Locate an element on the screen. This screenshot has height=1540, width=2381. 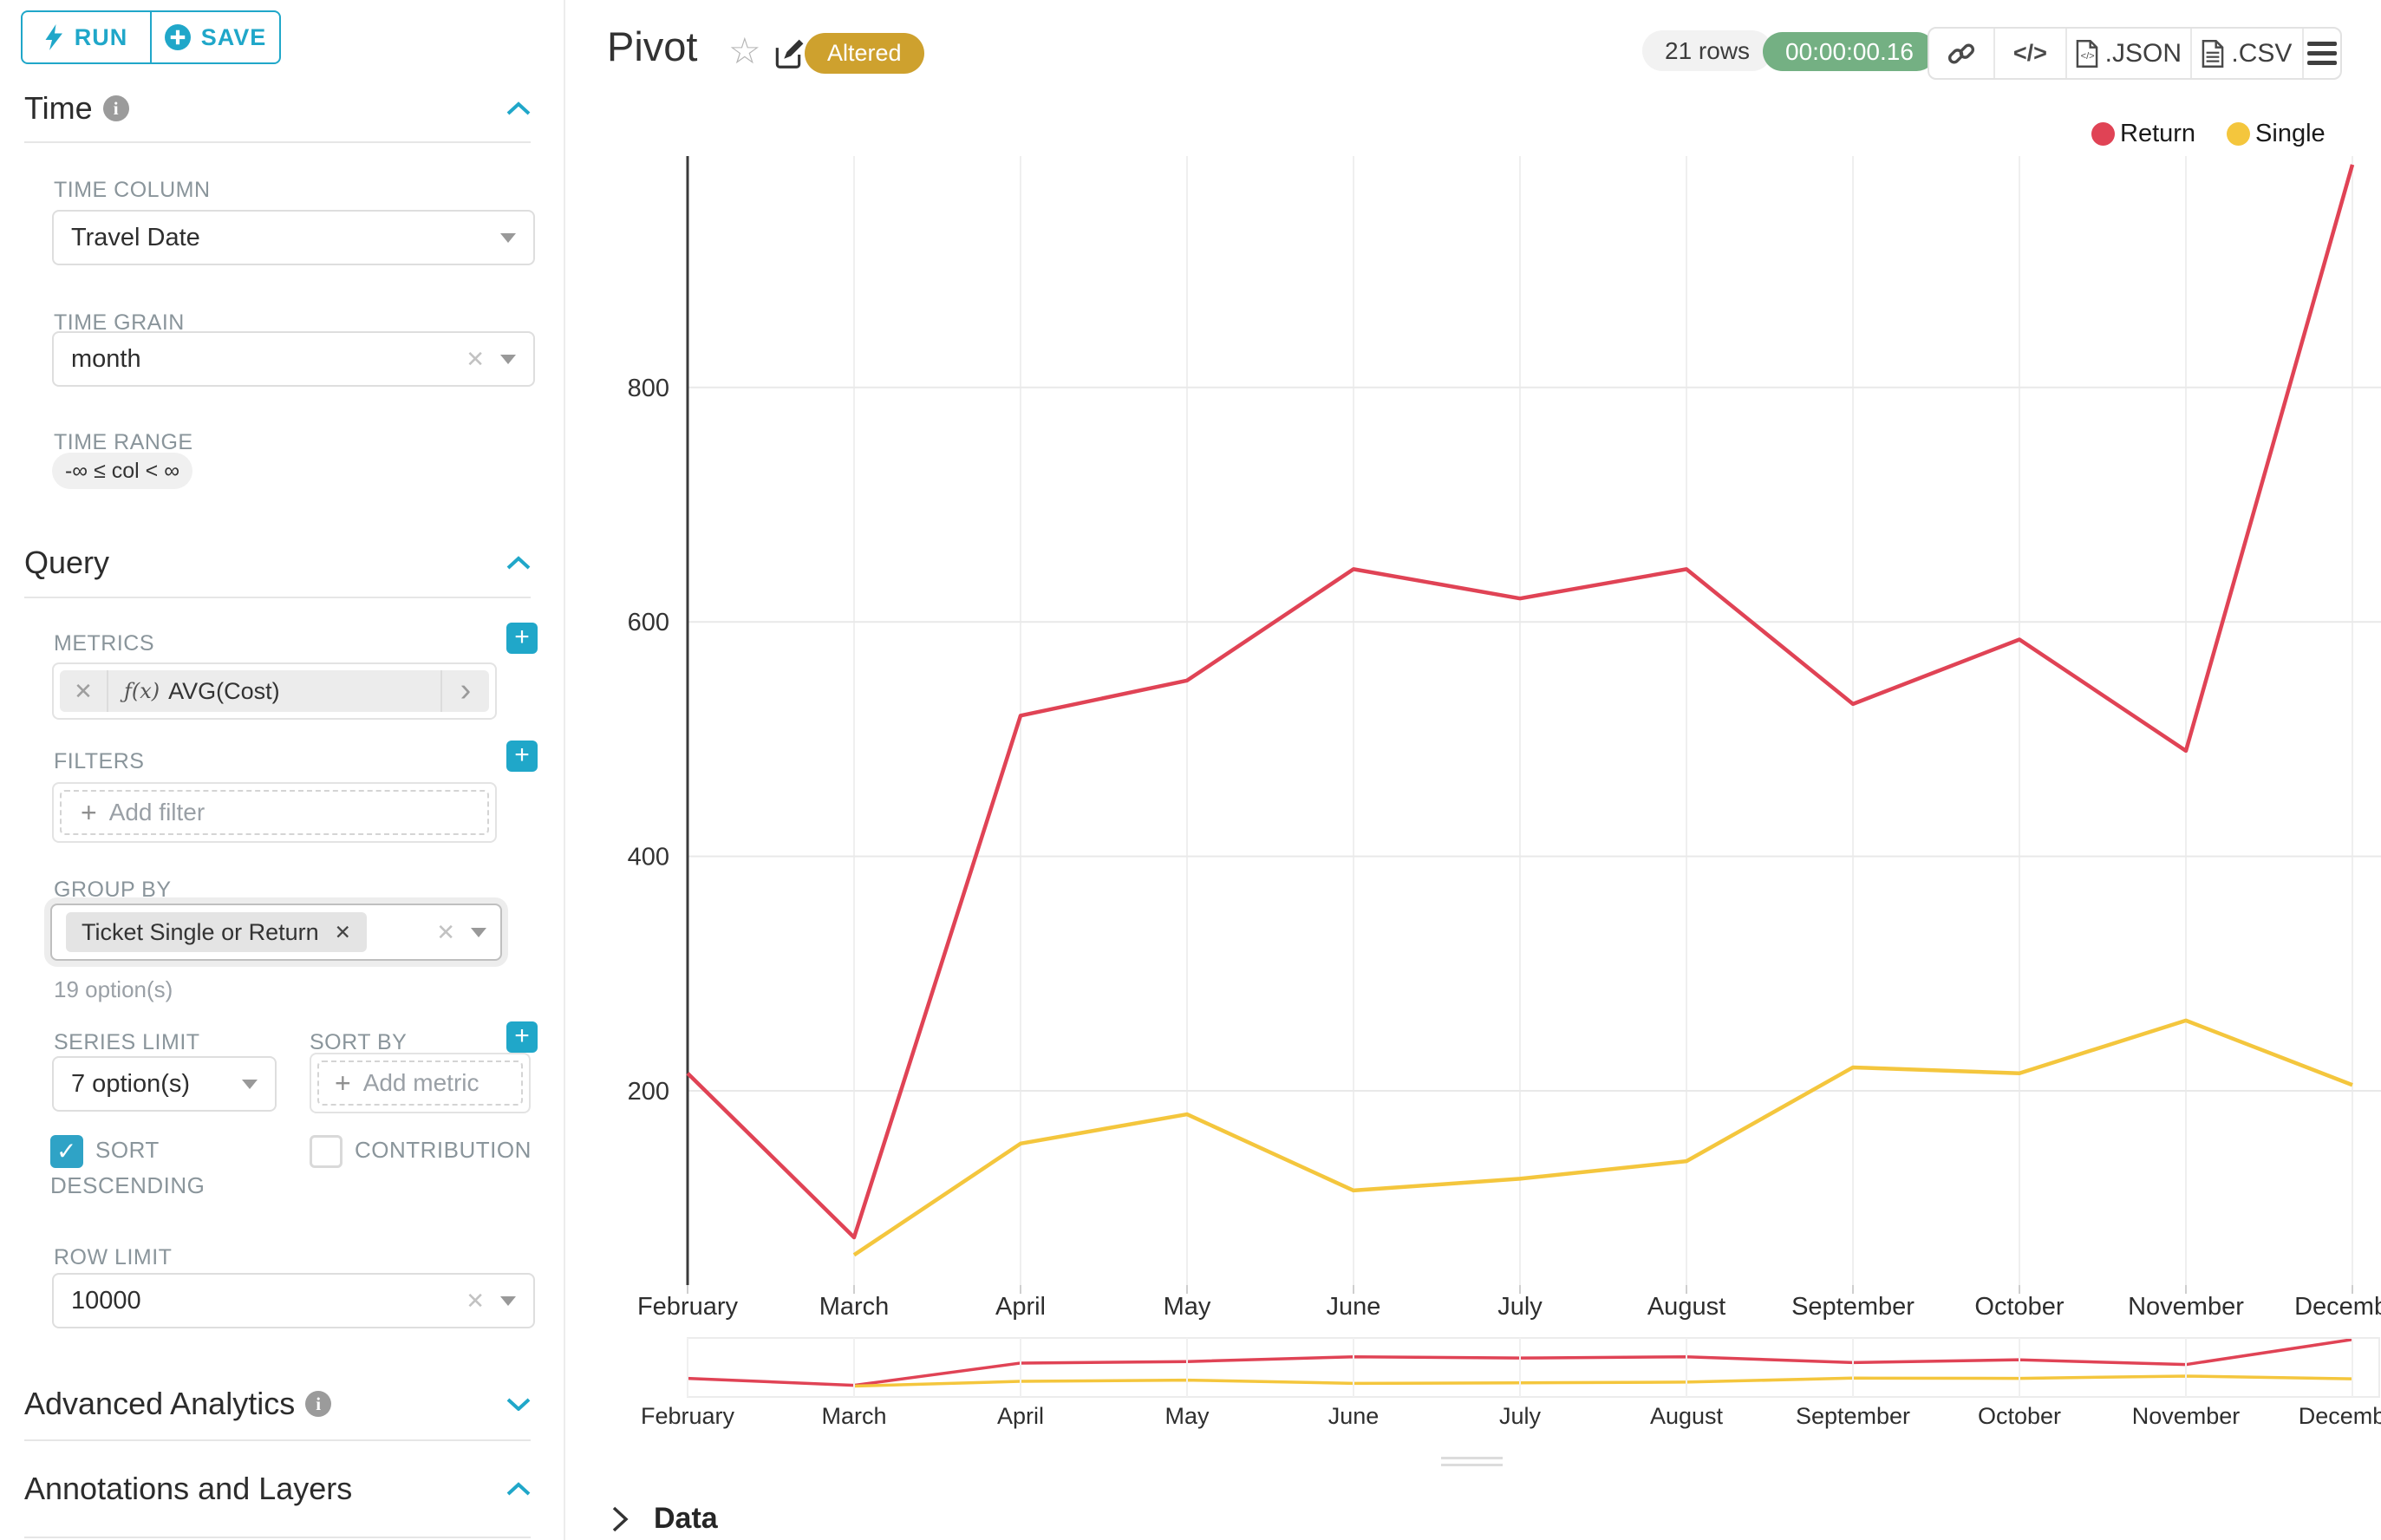
legend-item-single: Single is located at coordinates (2277, 134).